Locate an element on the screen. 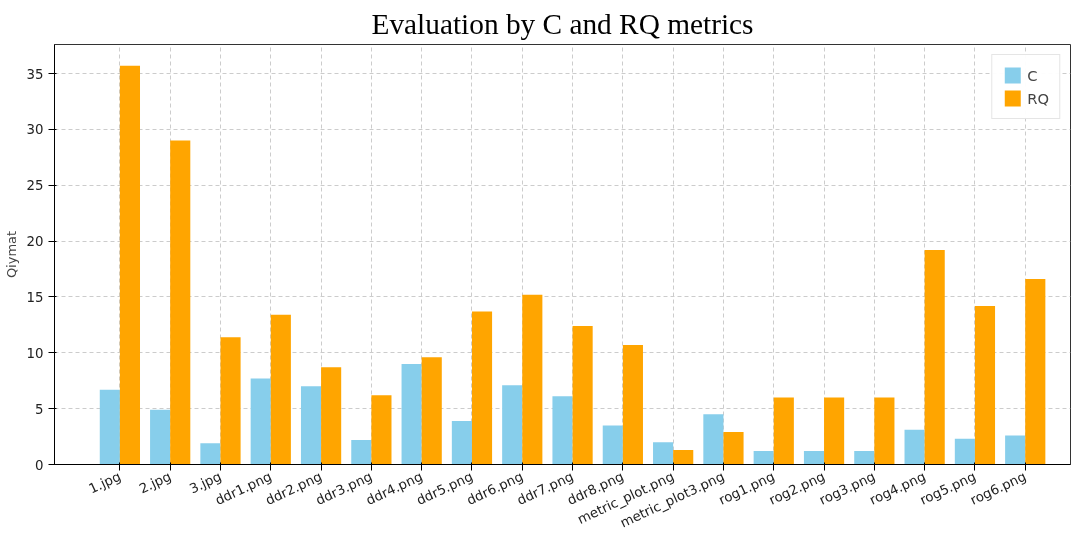 This screenshot has width=1081, height=546. y-axis-title: Qiymat is located at coordinates (11, 254).